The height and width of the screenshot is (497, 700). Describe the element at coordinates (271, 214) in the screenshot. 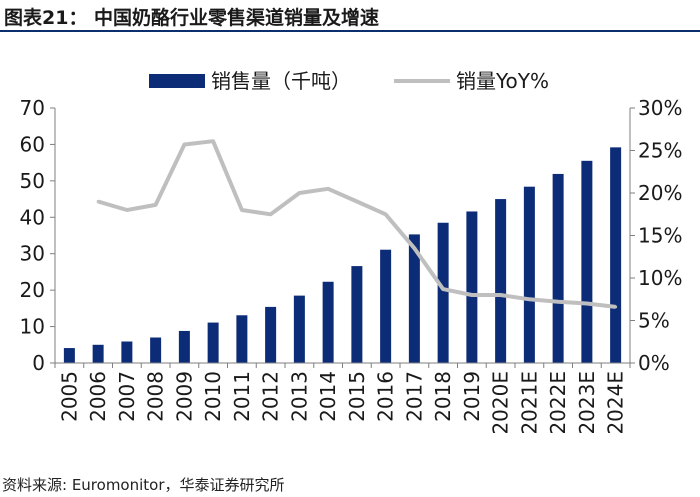

I see `yoy-point-2012` at that location.